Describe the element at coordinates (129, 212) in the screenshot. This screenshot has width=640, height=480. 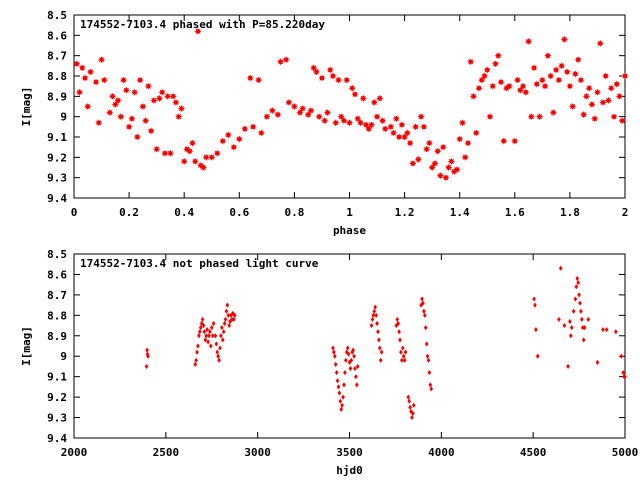
I see `x-tick-label: 0.2` at that location.